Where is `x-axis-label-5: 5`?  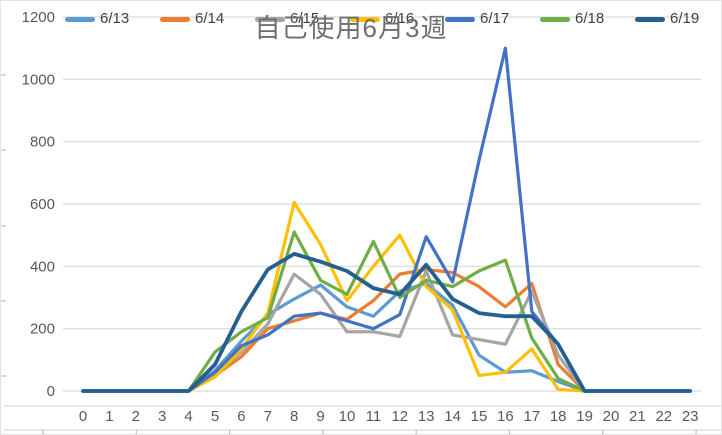 x-axis-label-5: 5 is located at coordinates (215, 416).